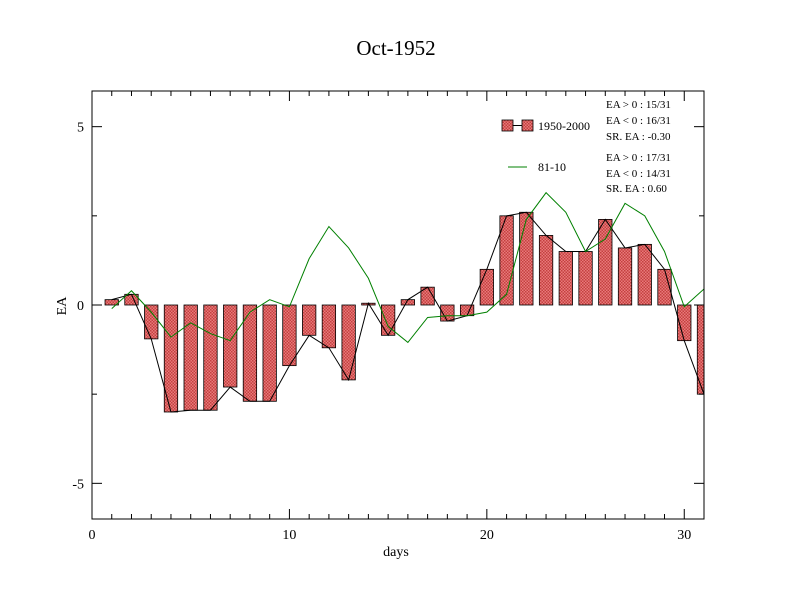 The width and height of the screenshot is (792, 612). Describe the element at coordinates (80, 306) in the screenshot. I see `y-tick-label: 0` at that location.